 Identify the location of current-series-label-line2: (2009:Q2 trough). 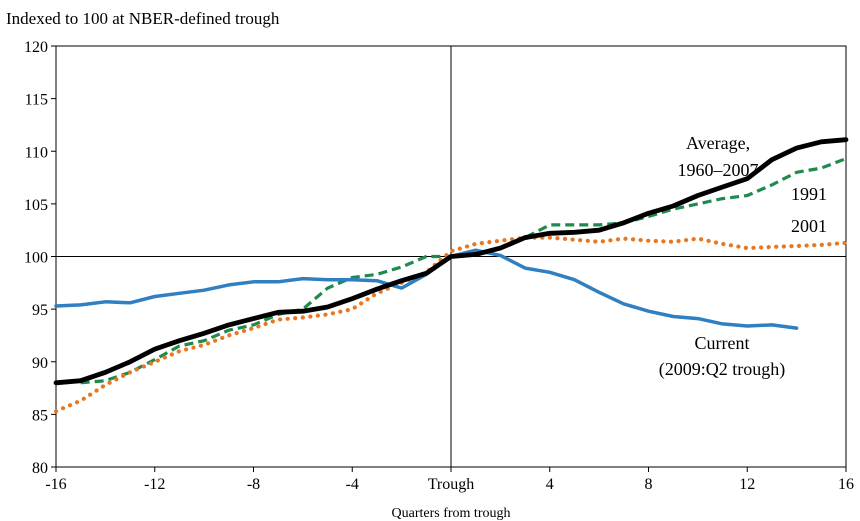
(722, 369).